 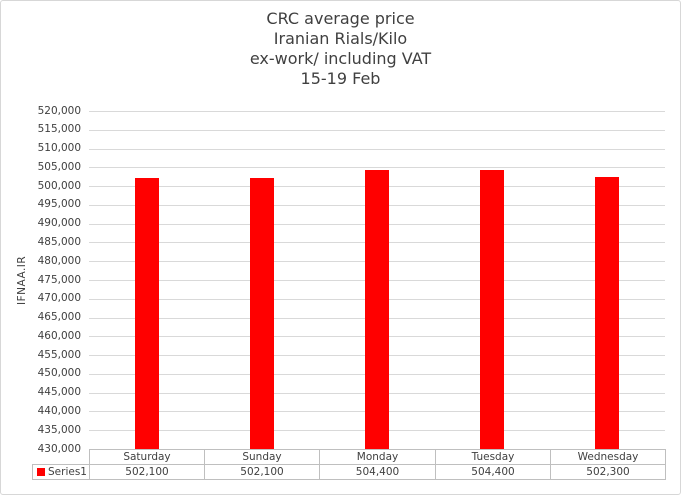 I want to click on y-axis-tick-label: 505,000, so click(x=59, y=166).